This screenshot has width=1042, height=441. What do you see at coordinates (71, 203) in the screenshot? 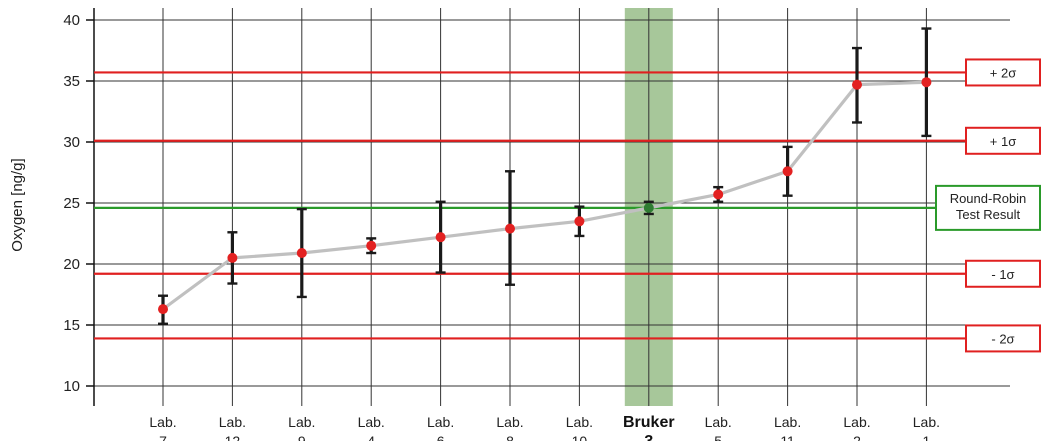
I see `y-tick-label: 25` at bounding box center [71, 203].